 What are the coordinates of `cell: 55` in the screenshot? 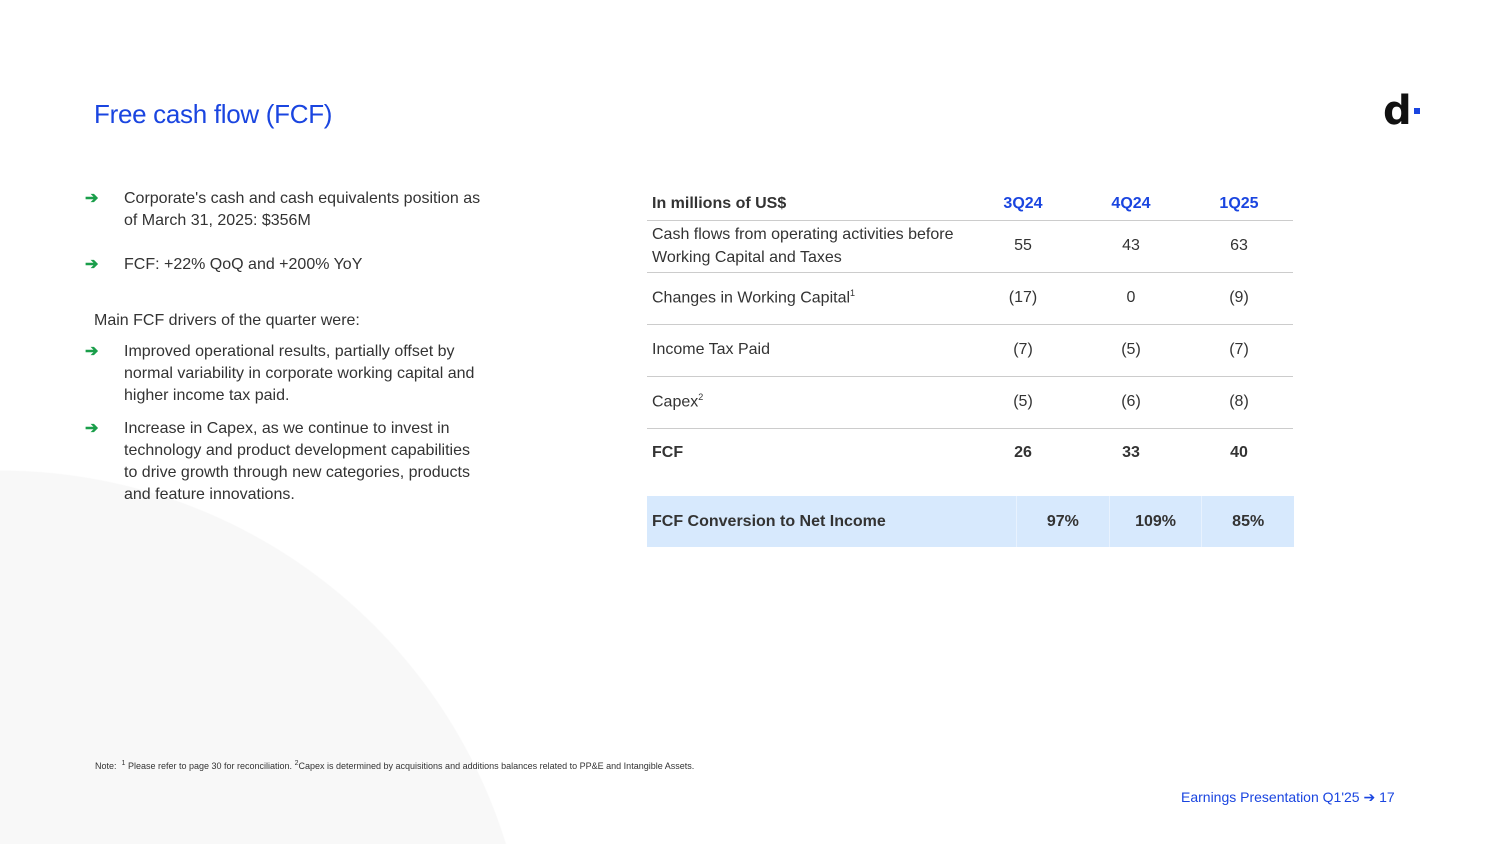 It's located at (1023, 246).